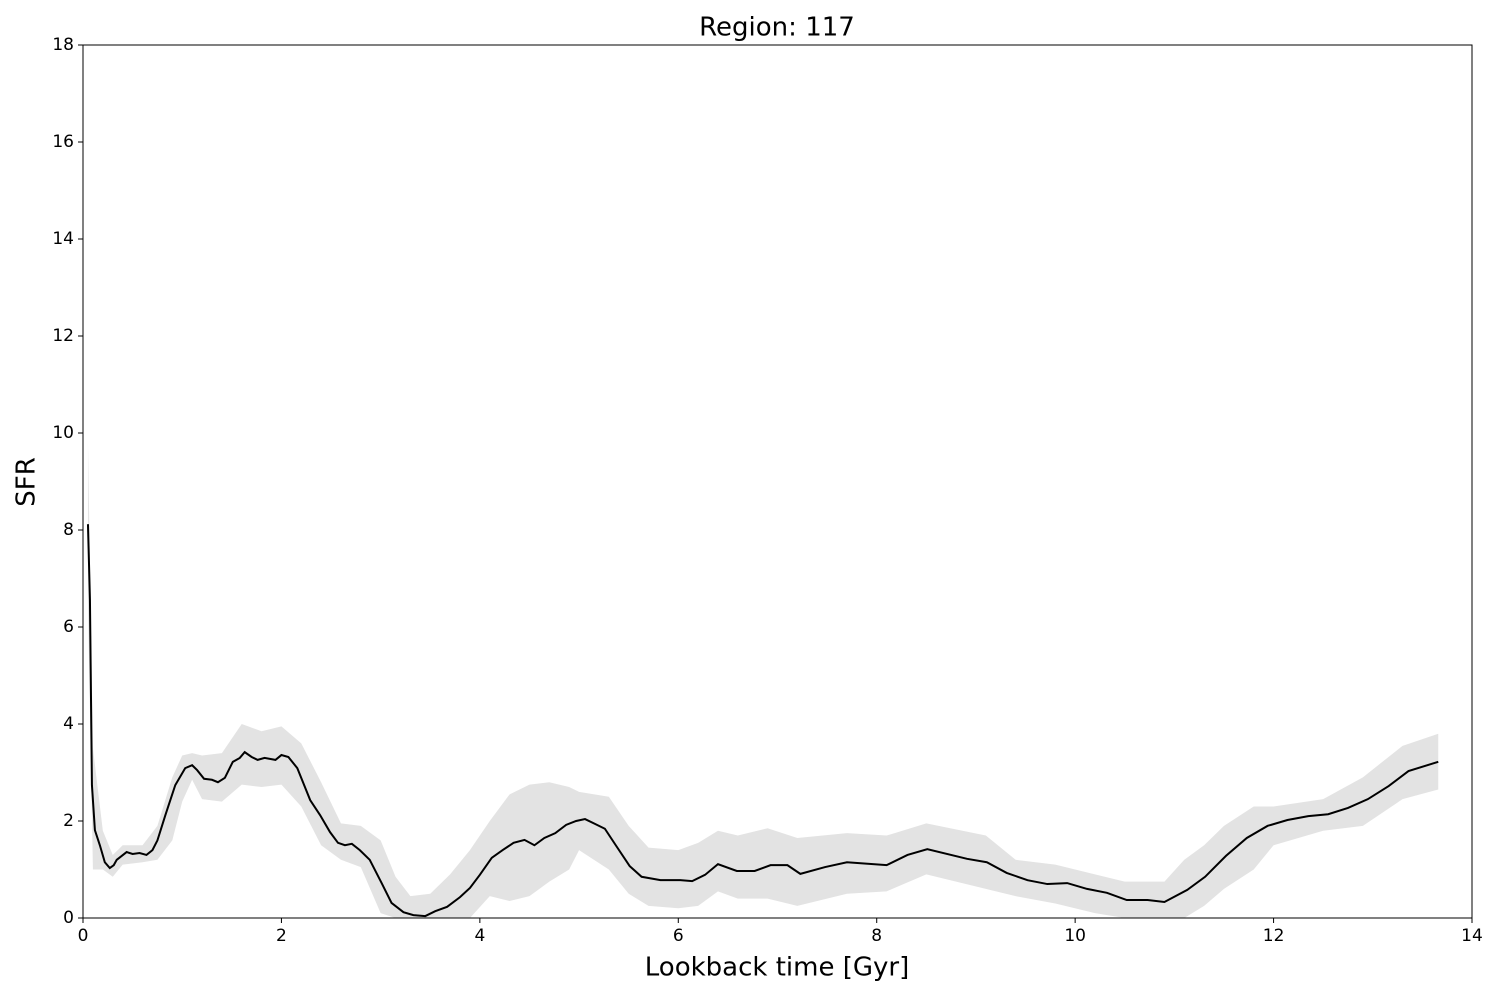  What do you see at coordinates (777, 28) in the screenshot?
I see `chart-title: Region: 117` at bounding box center [777, 28].